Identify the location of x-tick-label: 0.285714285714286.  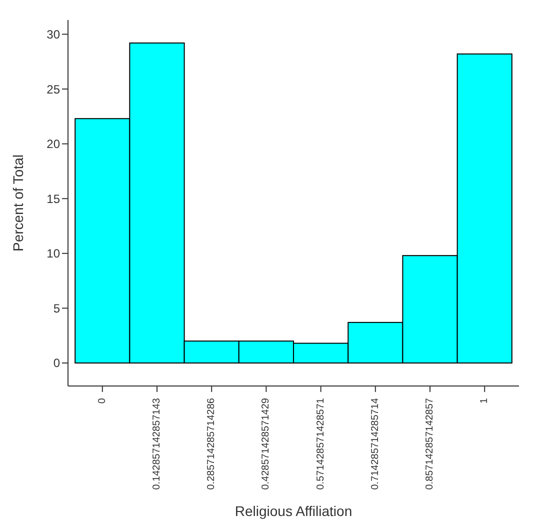
(212, 444).